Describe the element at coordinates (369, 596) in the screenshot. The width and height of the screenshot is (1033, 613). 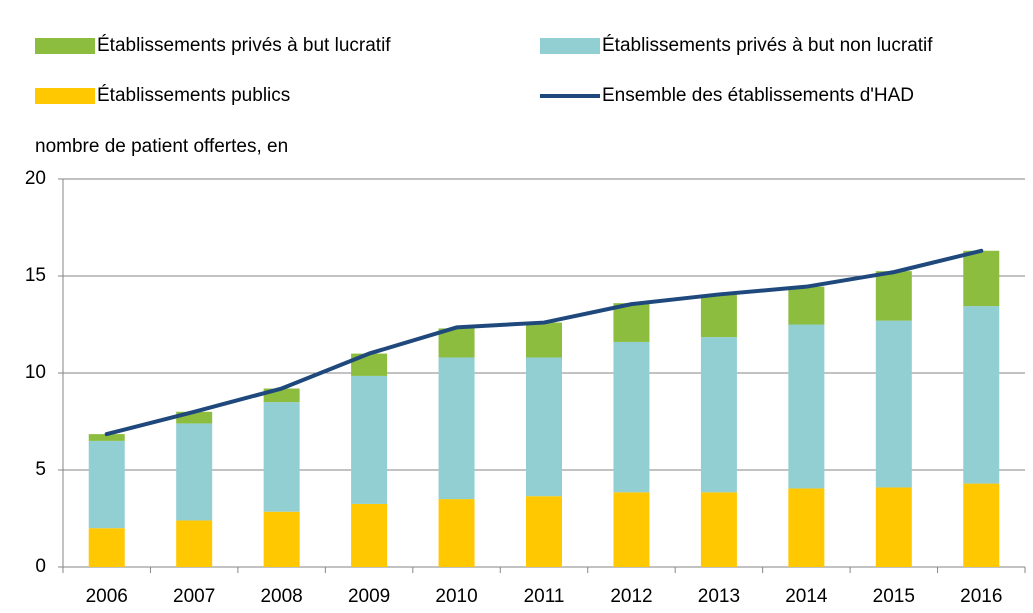
I see `x-tick-label: 2009` at that location.